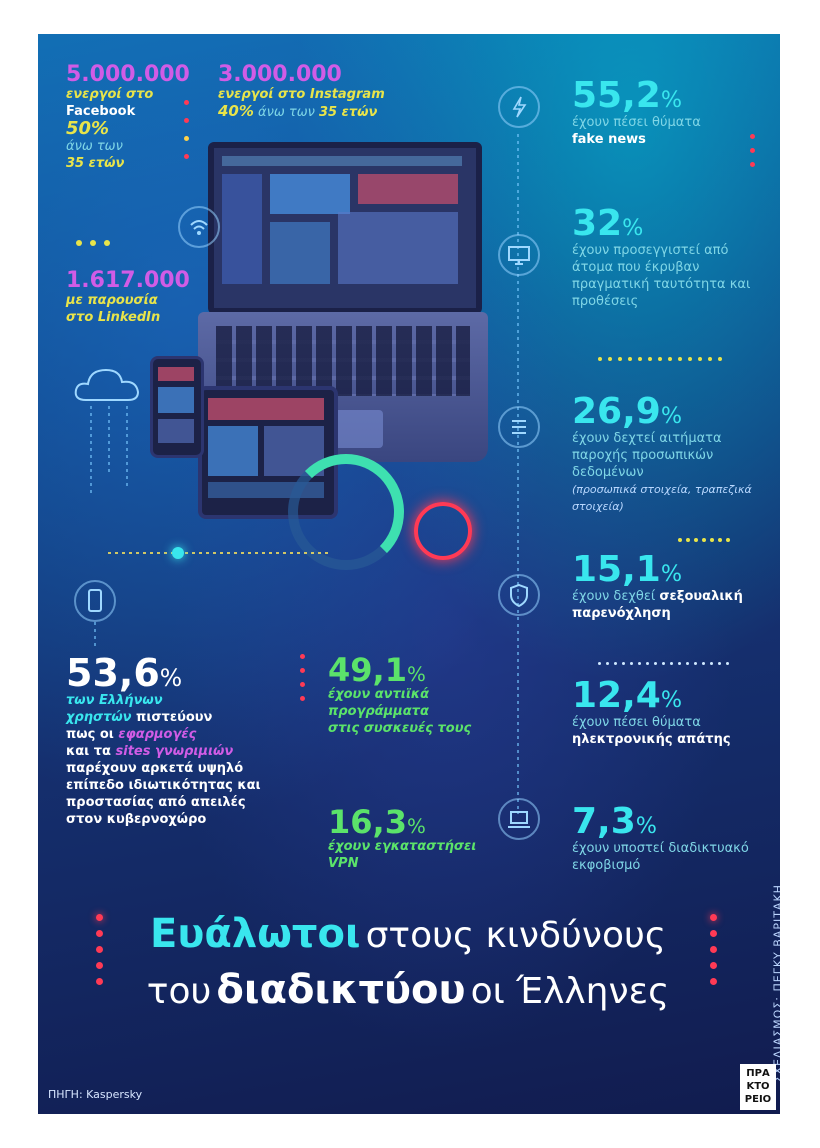 The height and width of the screenshot is (1148, 820). What do you see at coordinates (95, 1094) in the screenshot?
I see `source-label: ΠΗΓΗ: Kaspersky` at bounding box center [95, 1094].